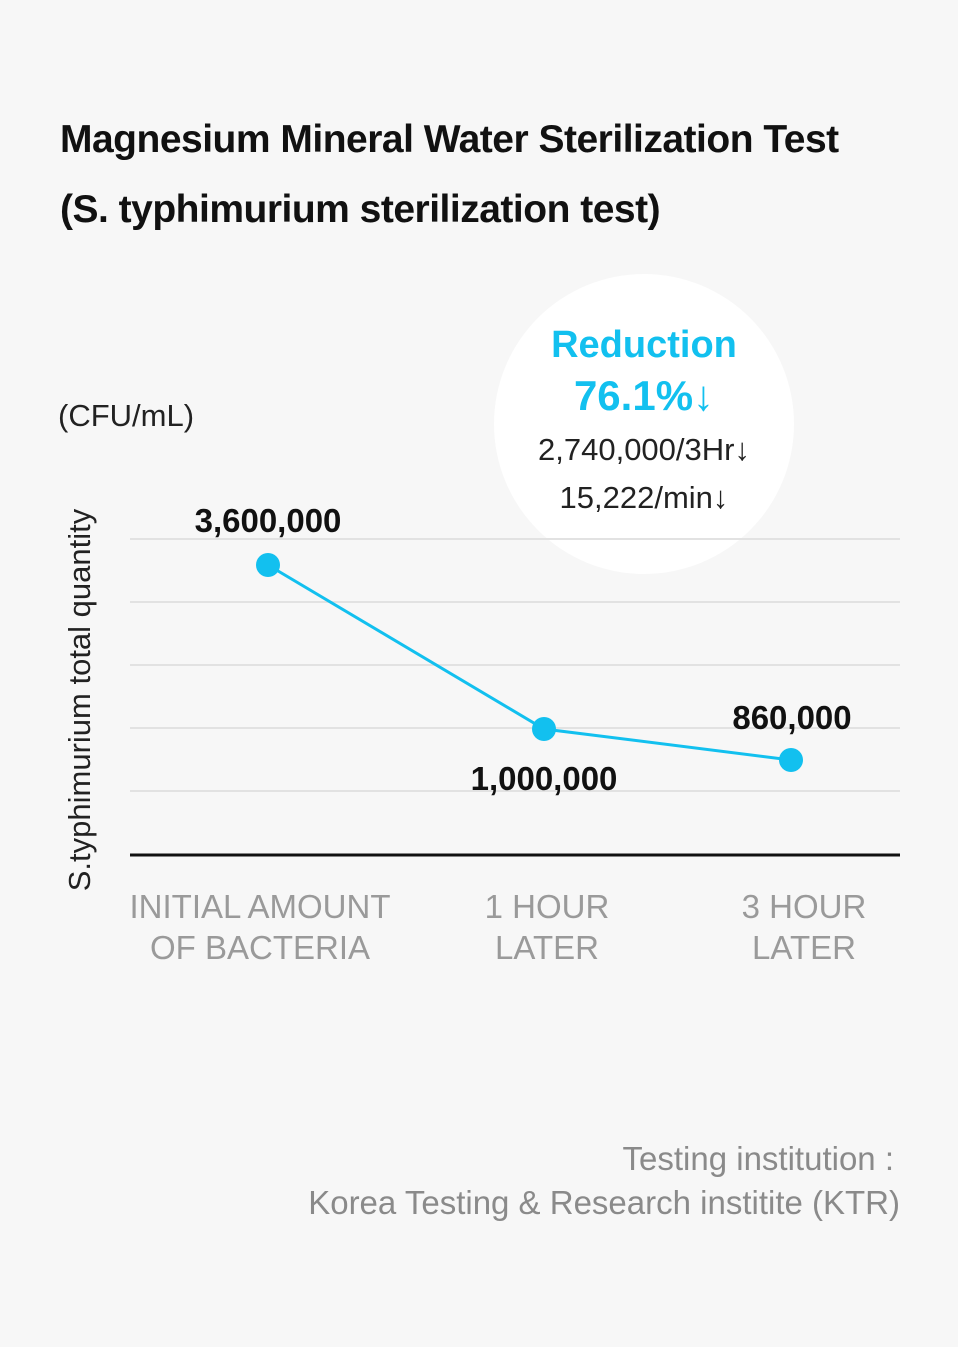 This screenshot has width=958, height=1347. What do you see at coordinates (126, 415) in the screenshot?
I see `y-axis-unit: (CFU/mL)` at bounding box center [126, 415].